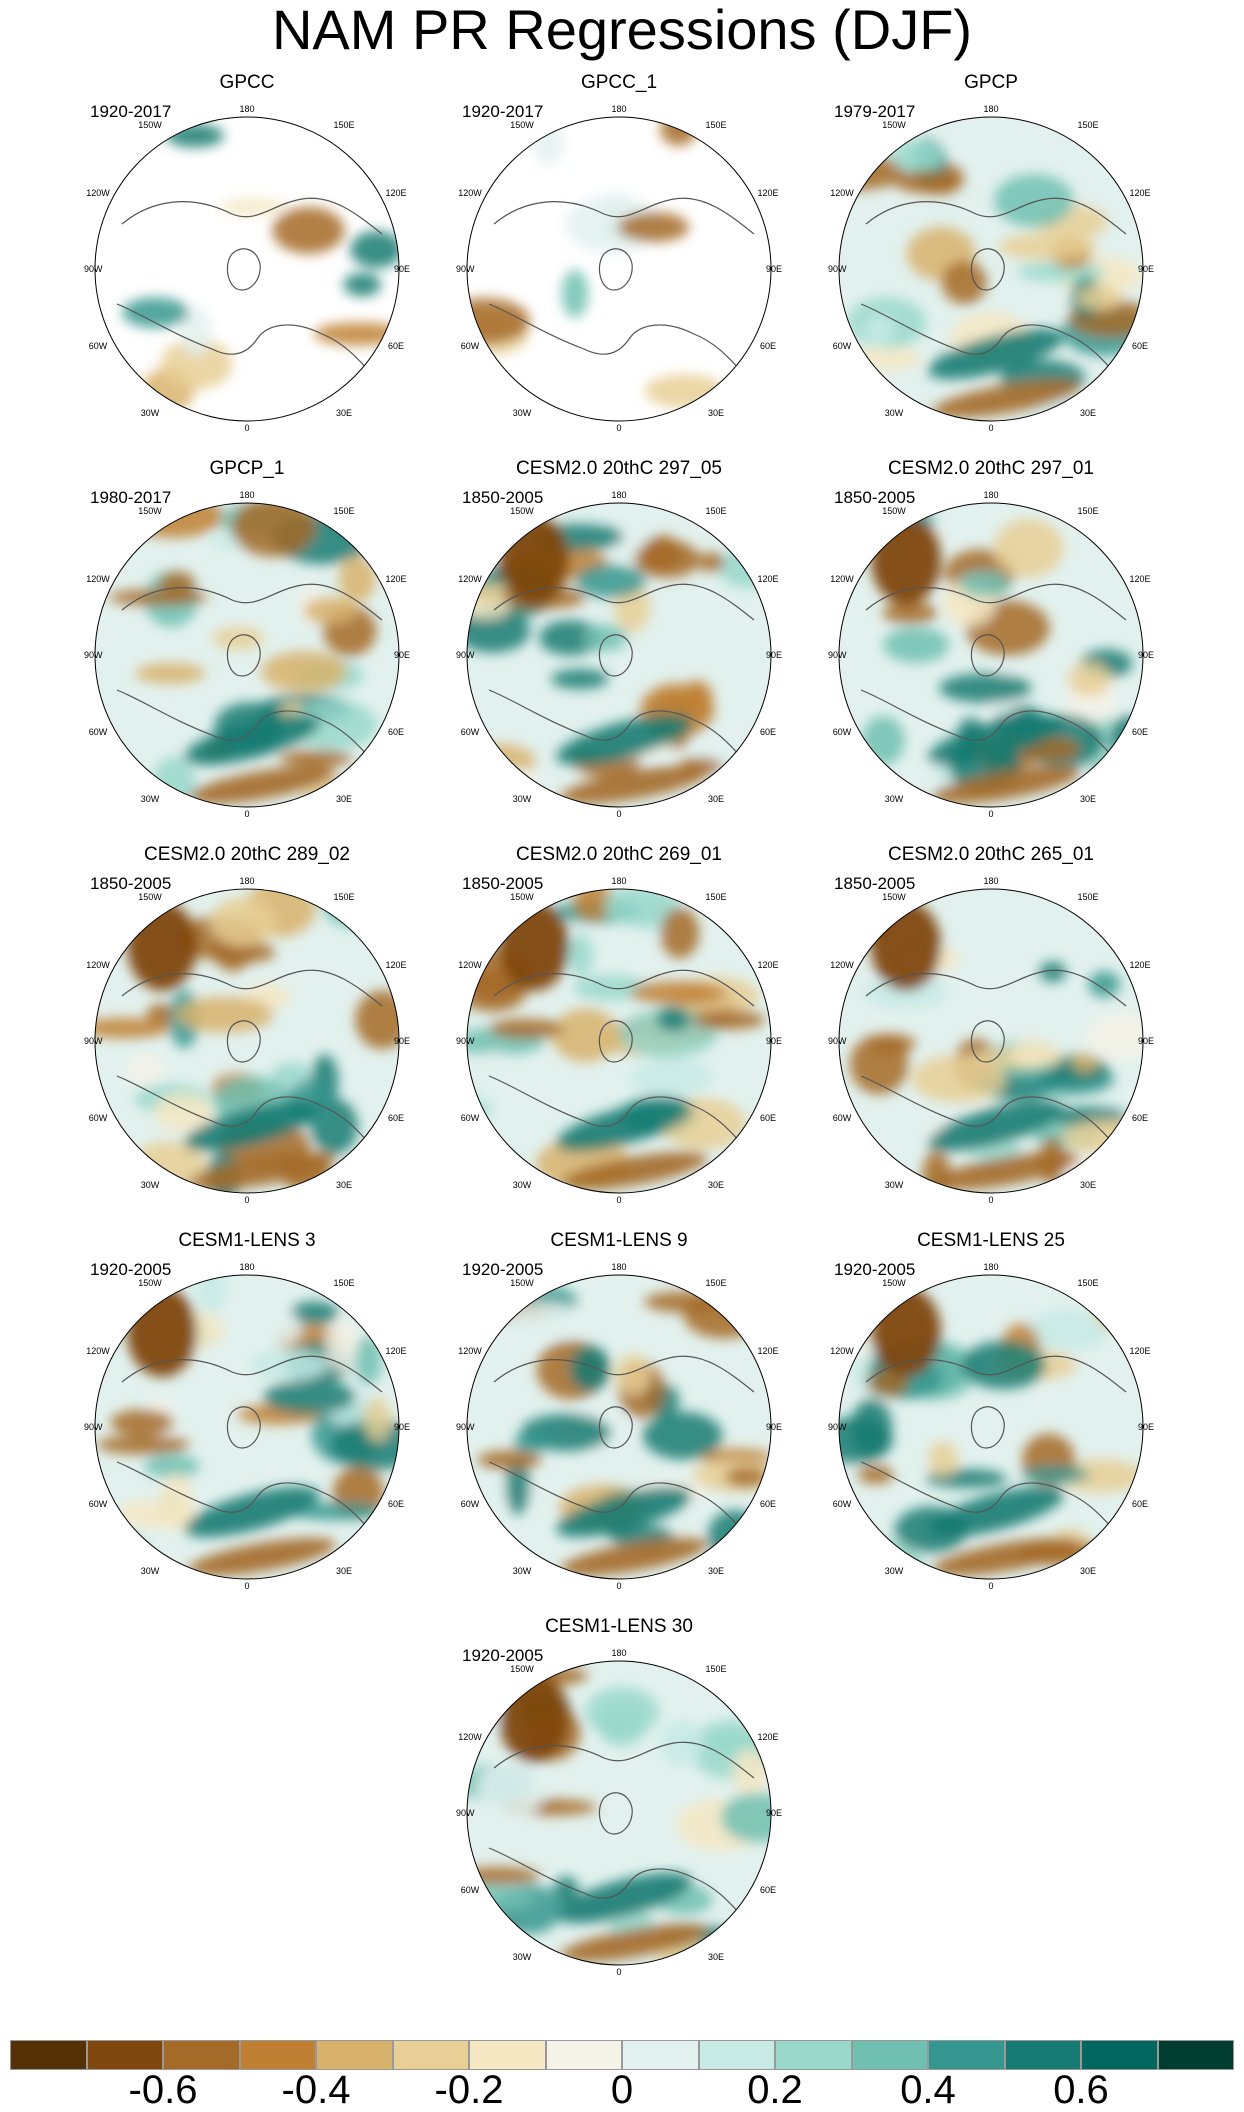 The width and height of the screenshot is (1244, 2112). What do you see at coordinates (1081, 2090) in the screenshot?
I see `colorbar-tick-label: 0.6` at bounding box center [1081, 2090].